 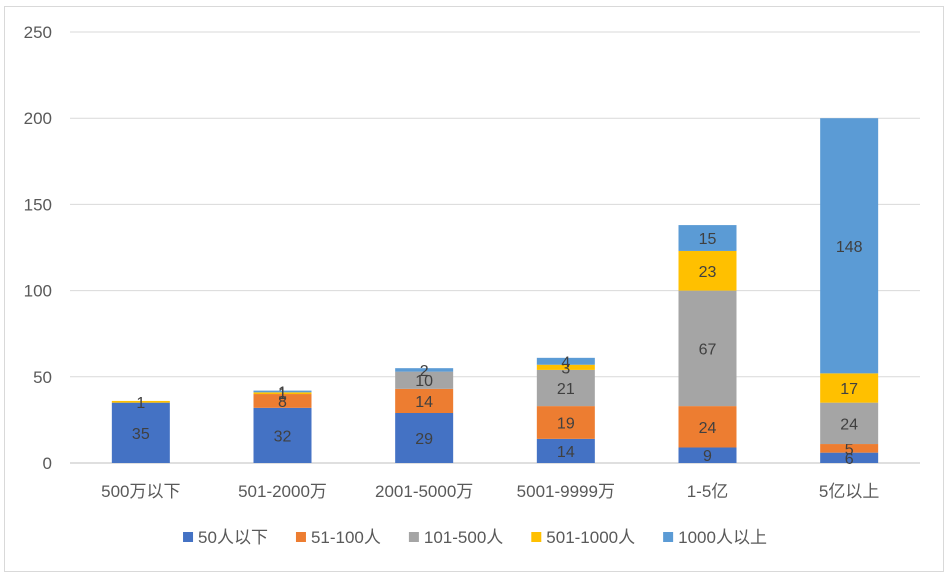 I want to click on data-label: 17, so click(x=849, y=389).